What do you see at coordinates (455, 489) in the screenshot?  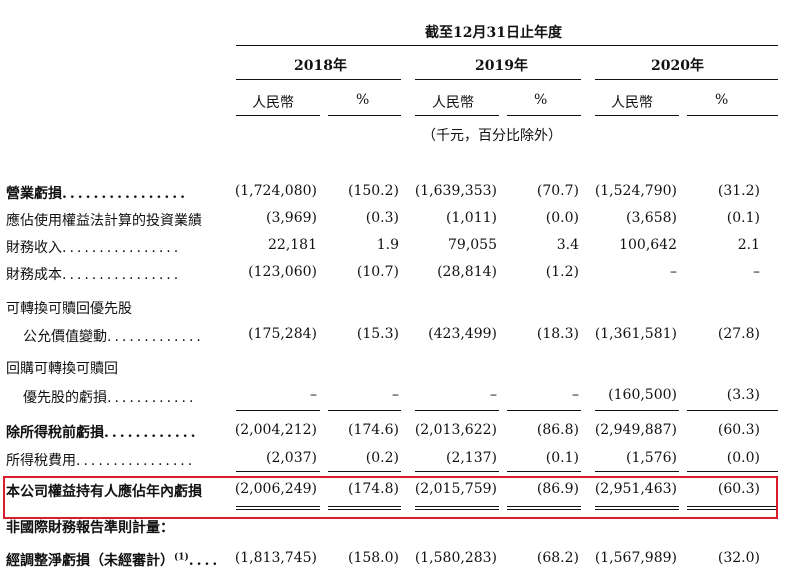 I see `cell-value: (2,015,759)` at bounding box center [455, 489].